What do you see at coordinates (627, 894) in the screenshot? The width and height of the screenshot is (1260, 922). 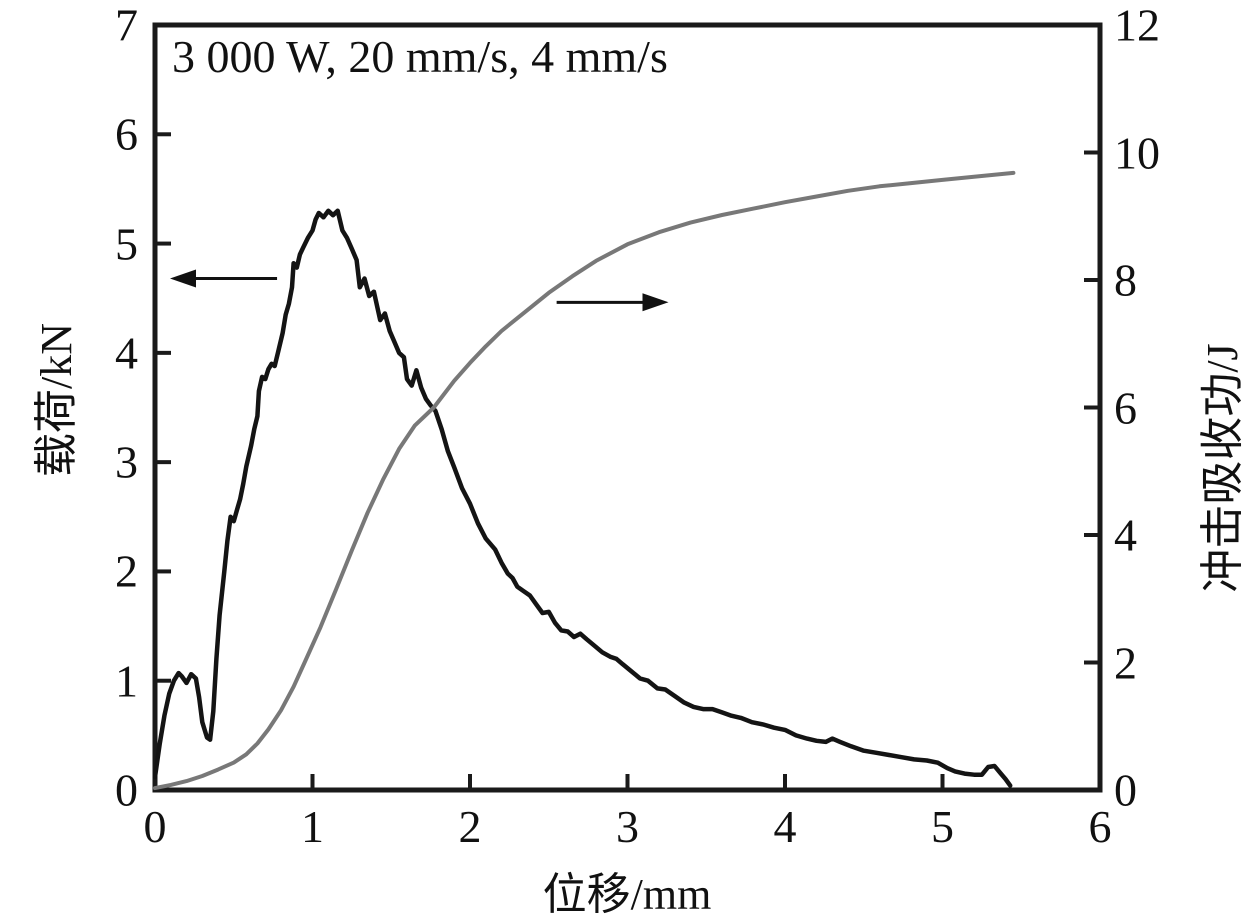 I see `x-axis-title: 位移/mm` at bounding box center [627, 894].